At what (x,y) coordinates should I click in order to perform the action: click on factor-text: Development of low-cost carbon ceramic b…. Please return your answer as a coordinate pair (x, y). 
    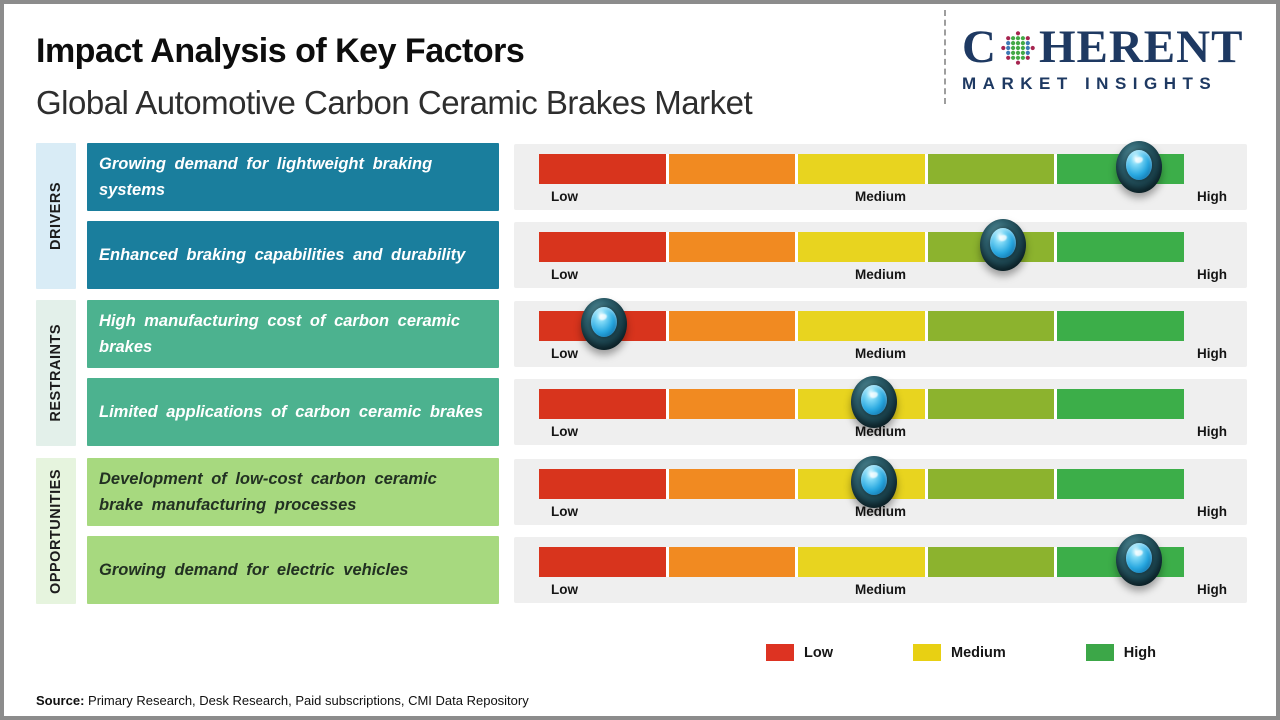
    Looking at the image, I should click on (268, 491).